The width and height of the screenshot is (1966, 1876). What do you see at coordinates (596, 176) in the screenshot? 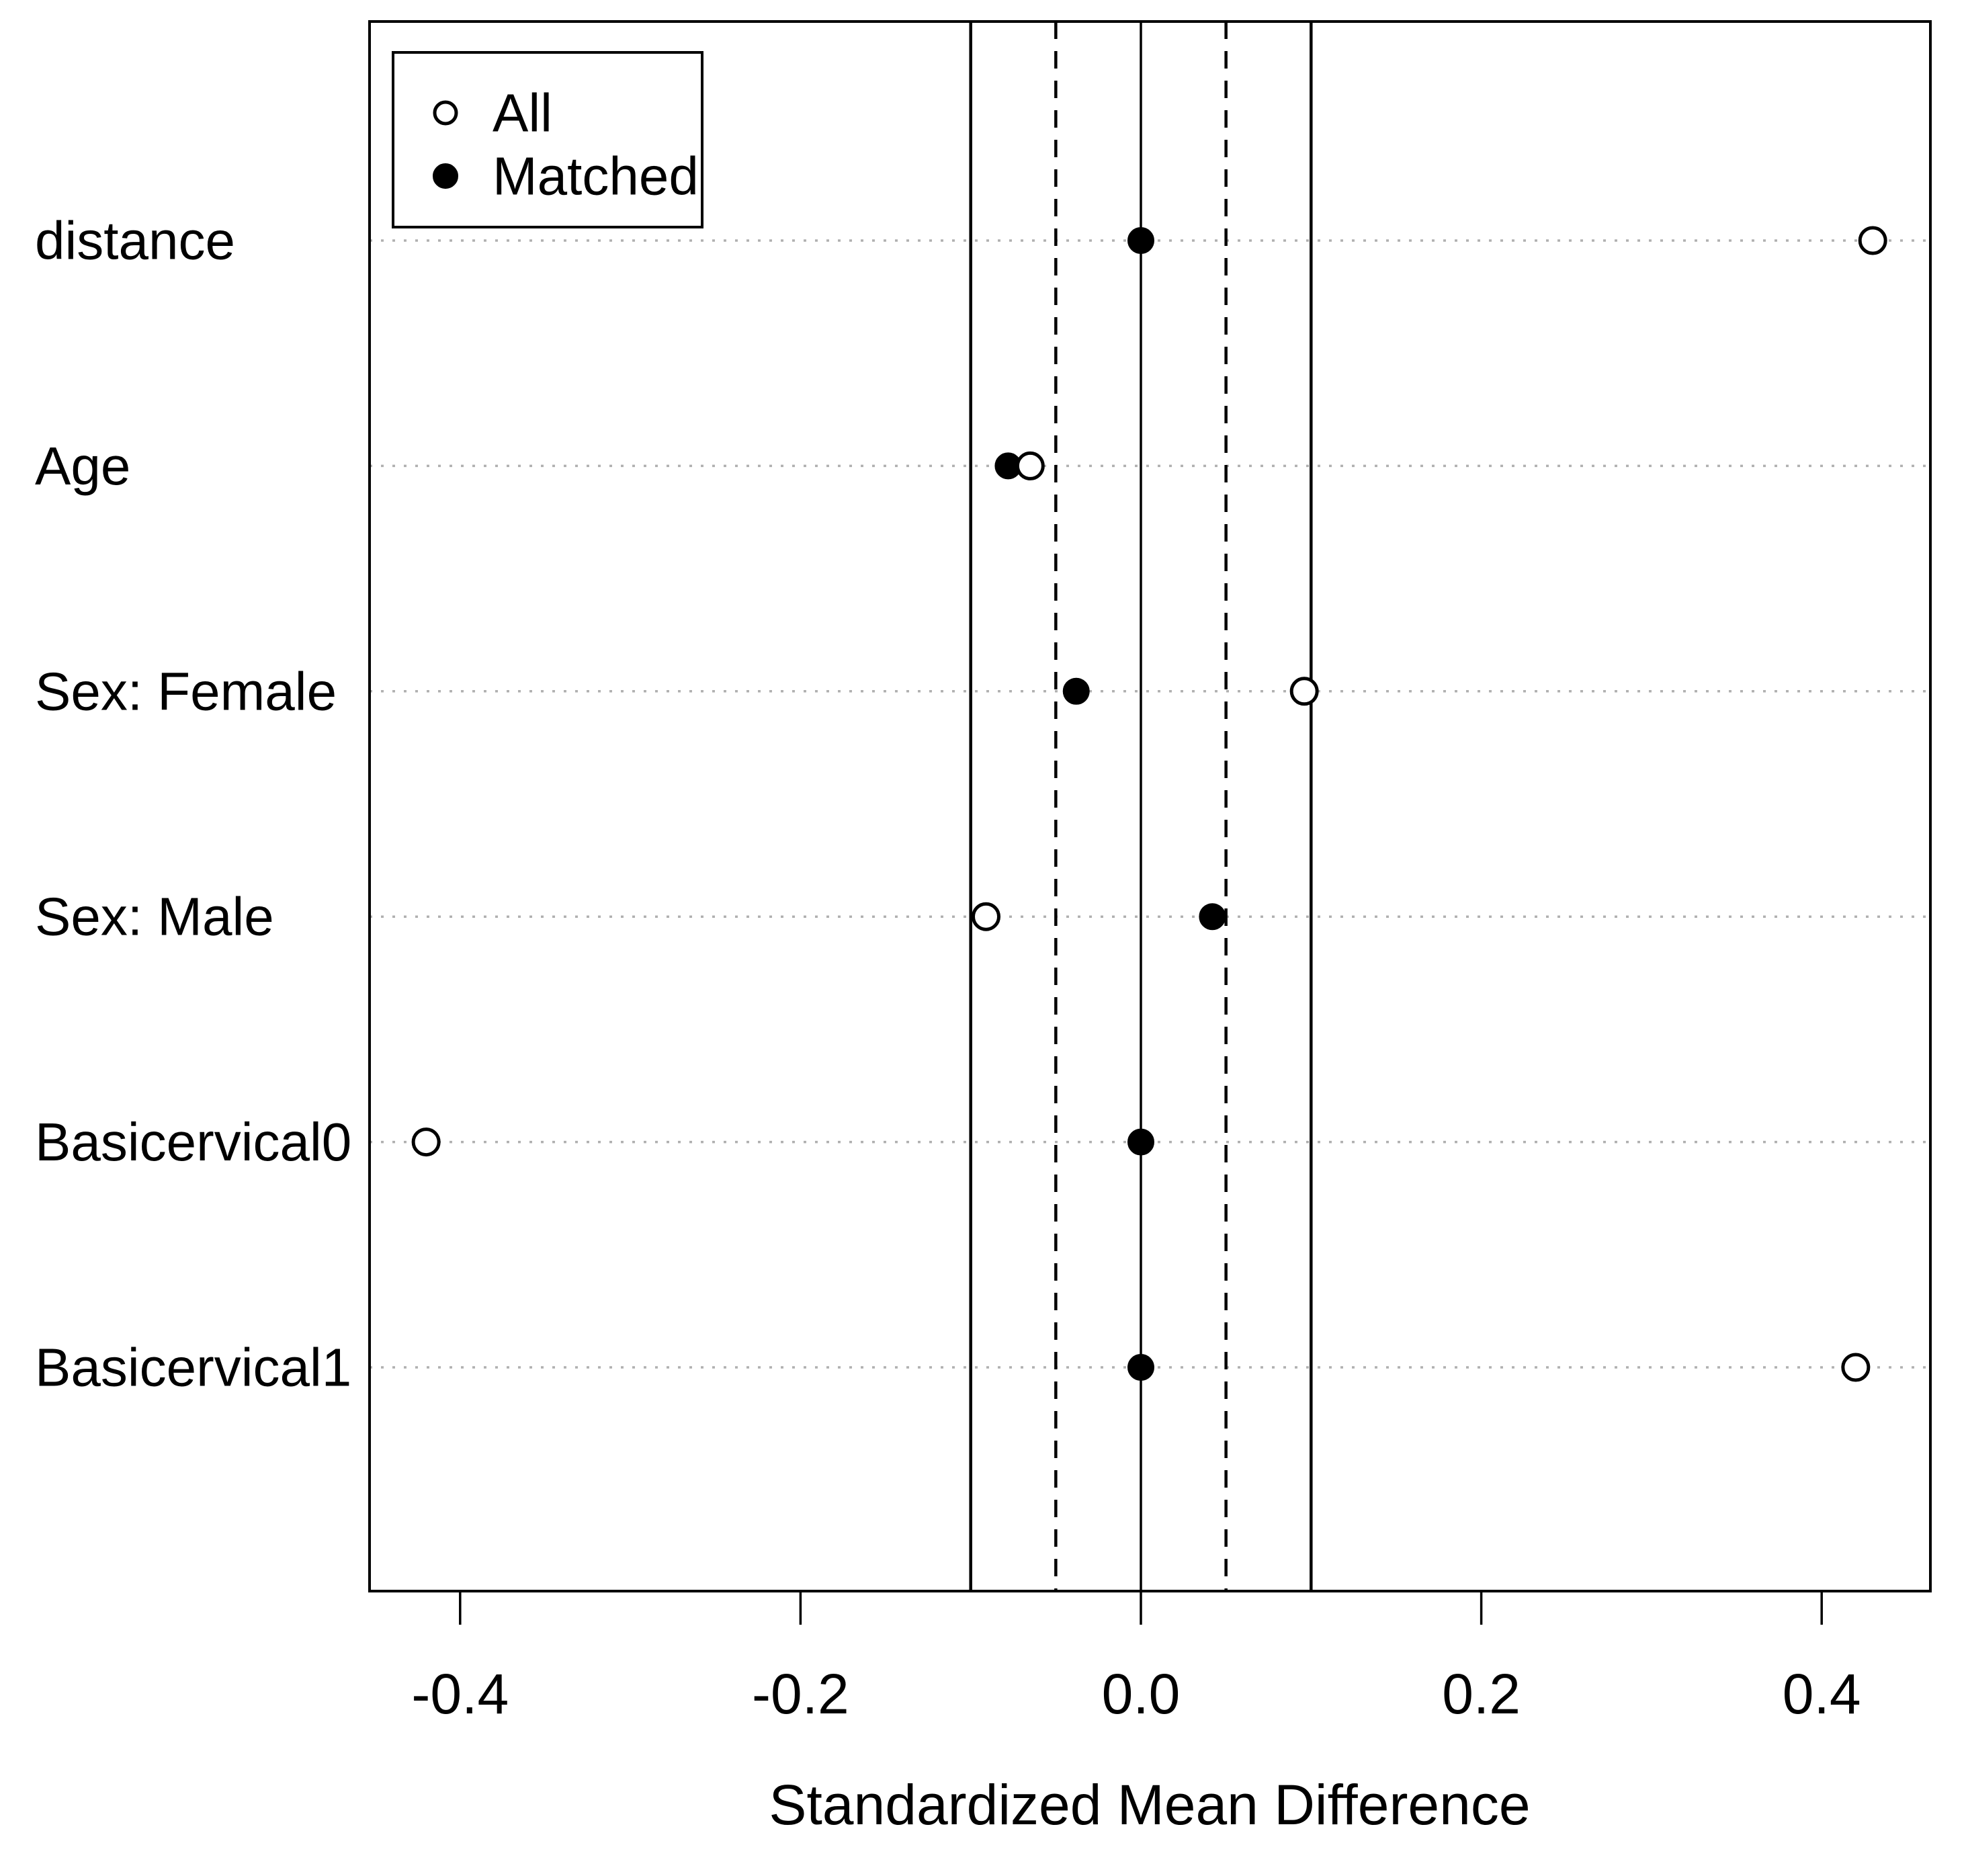
I see `legend-label-matched: Matched` at bounding box center [596, 176].